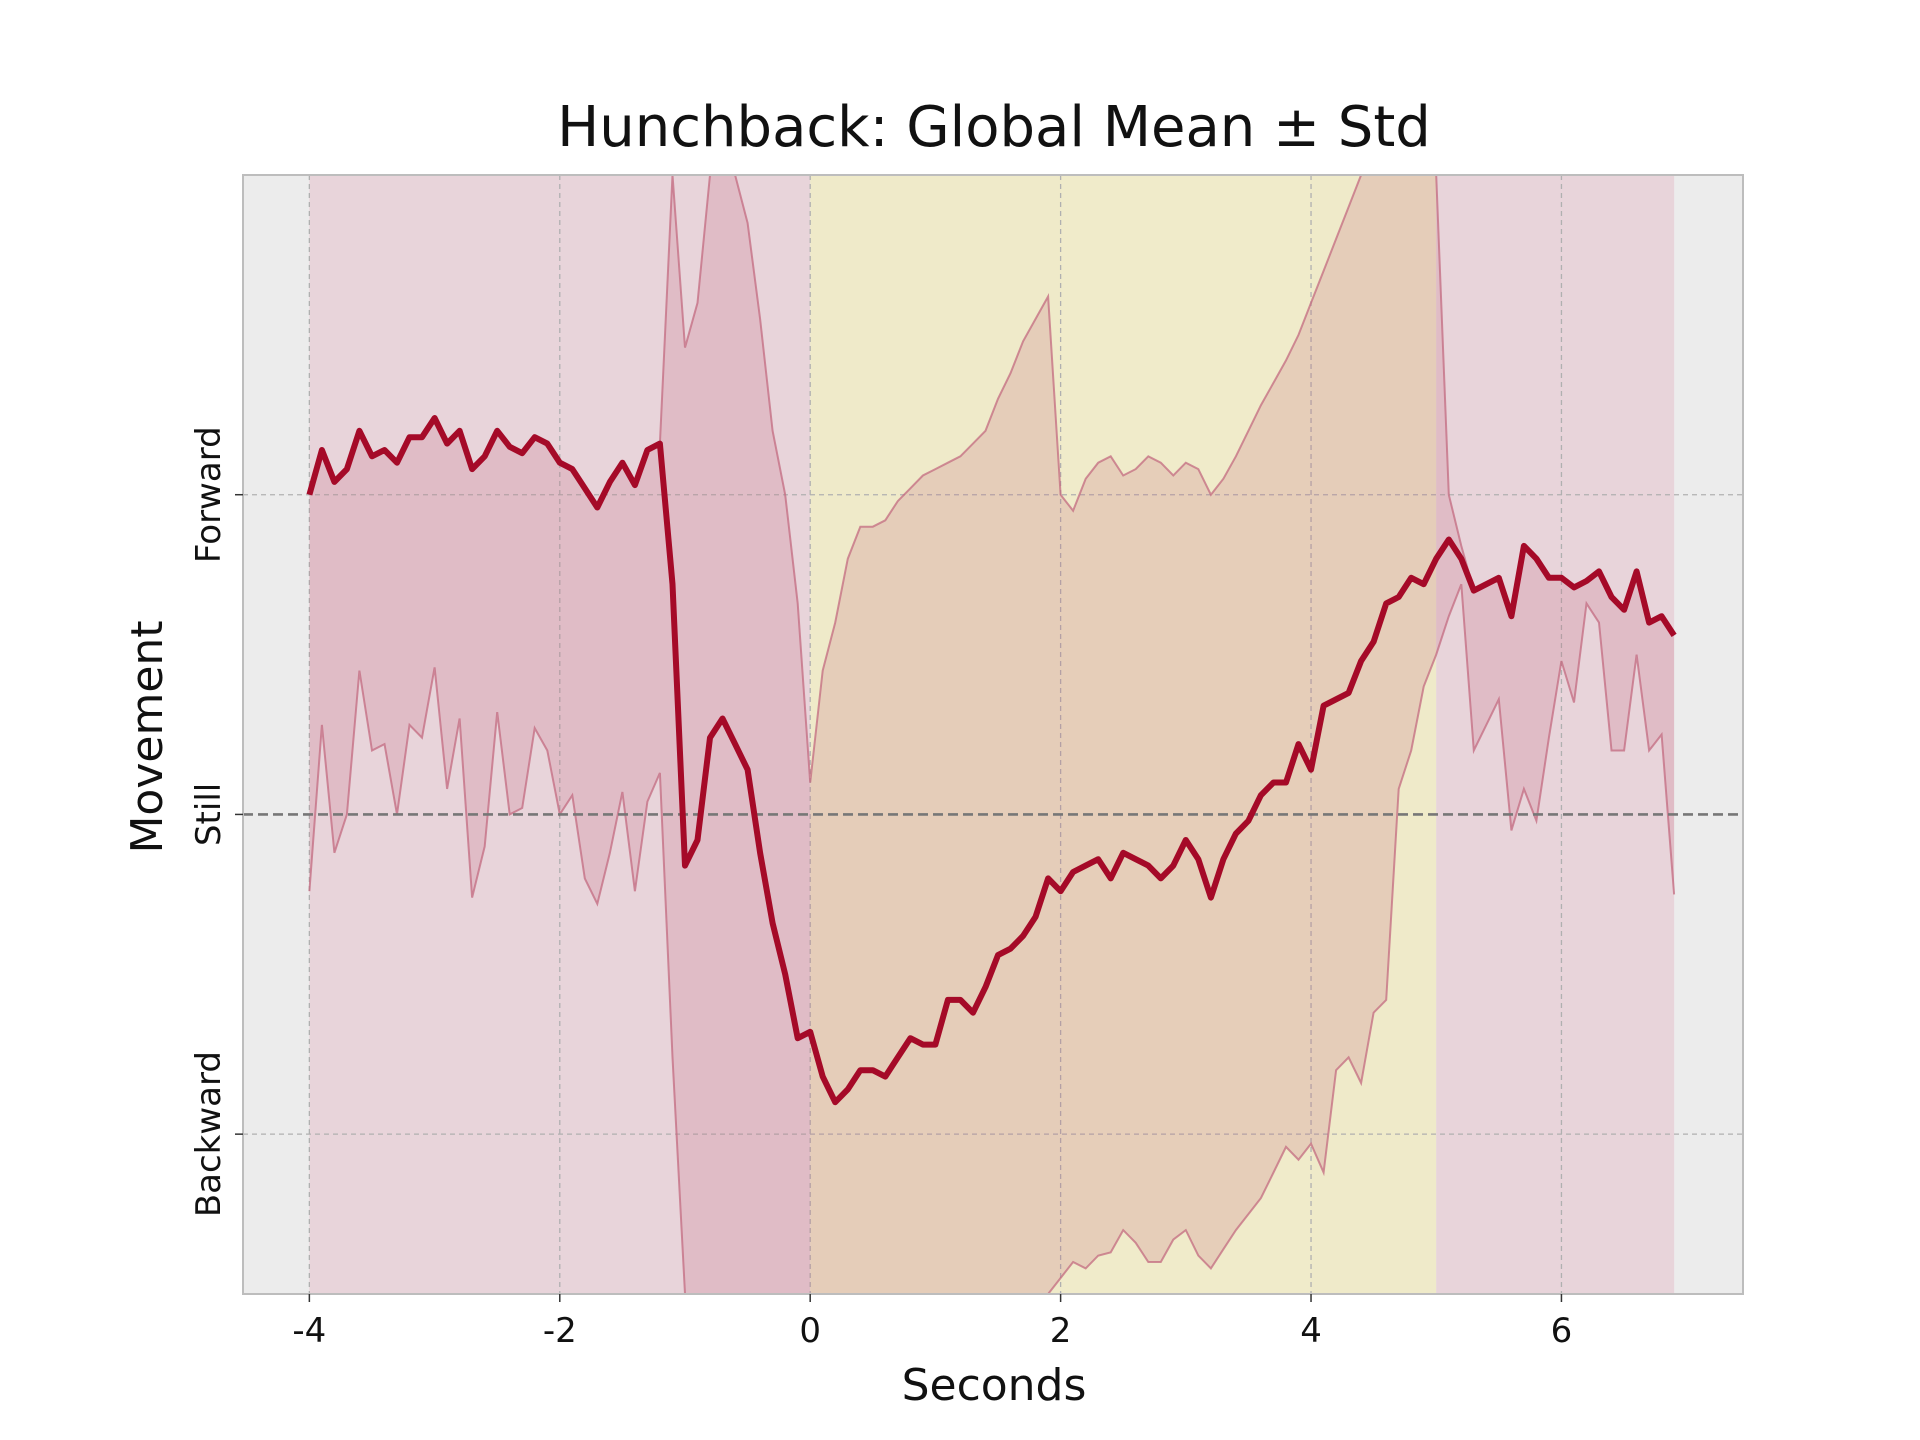 This screenshot has height=1440, width=1920. I want to click on x-tick-label-1: -2, so click(560, 1331).